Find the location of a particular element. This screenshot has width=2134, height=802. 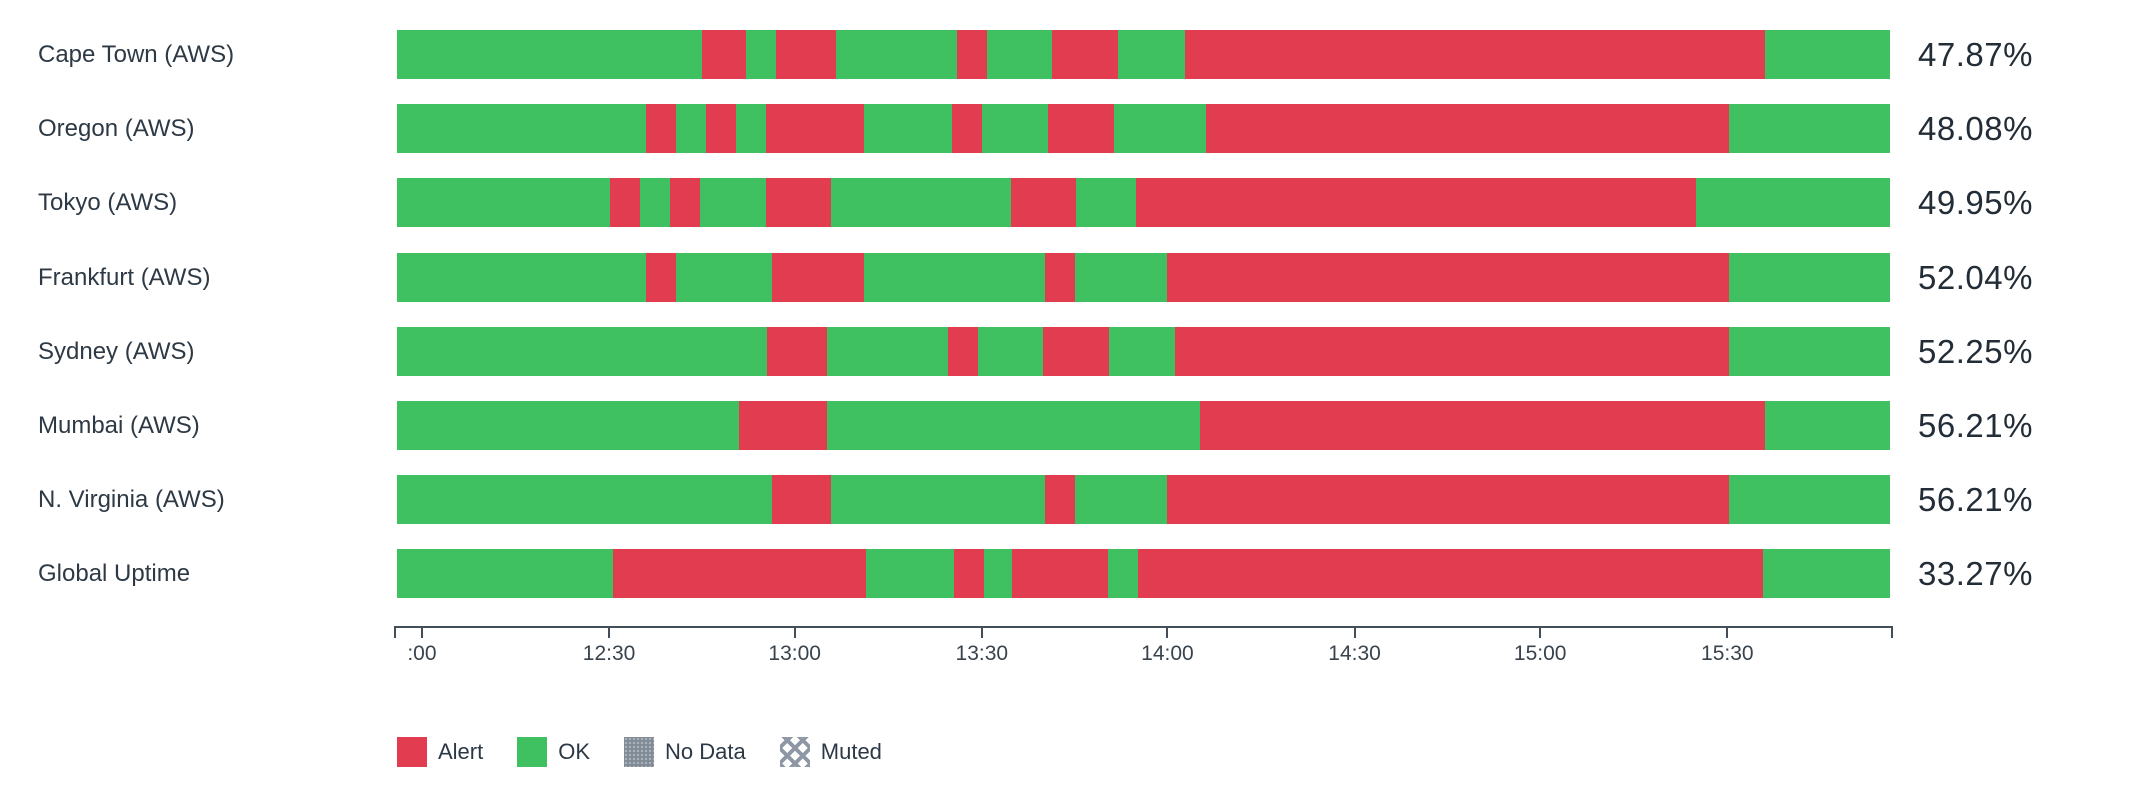

legend-item-alert: Alert is located at coordinates (440, 752).